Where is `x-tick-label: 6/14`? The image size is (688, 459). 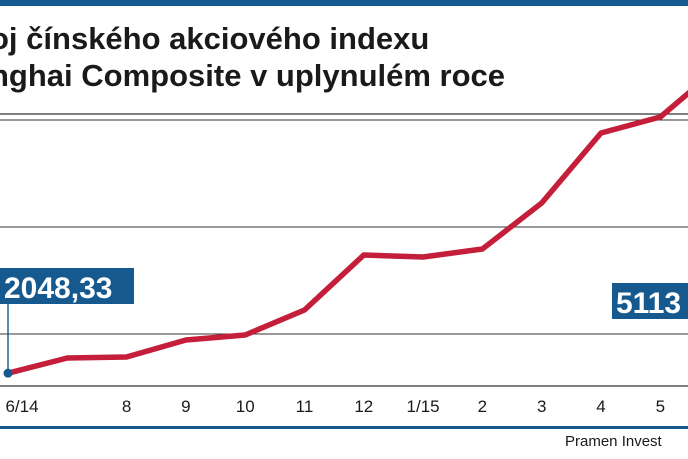
x-tick-label: 6/14 is located at coordinates (21, 406).